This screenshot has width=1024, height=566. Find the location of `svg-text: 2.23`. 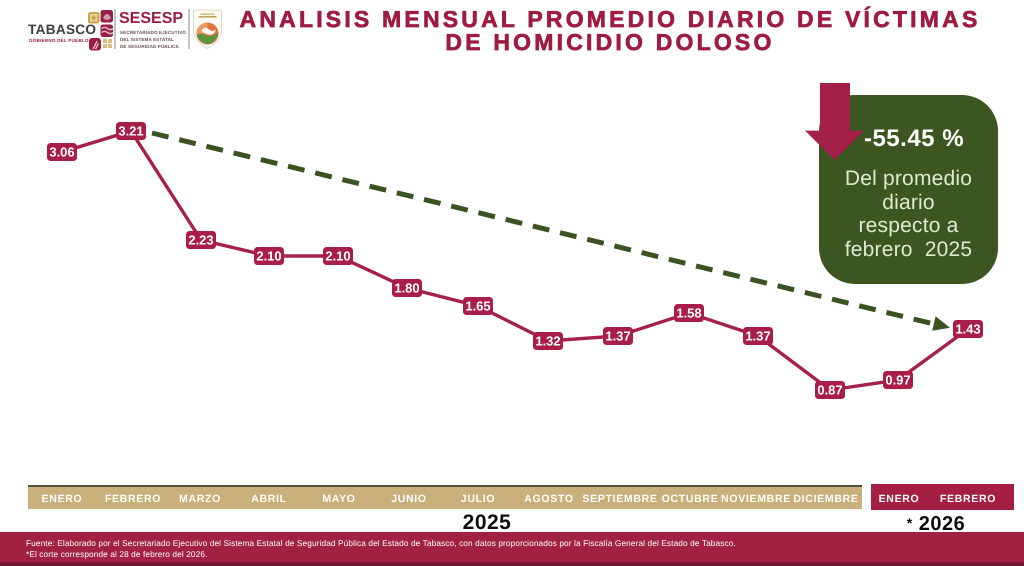

svg-text: 2.23 is located at coordinates (200, 240).